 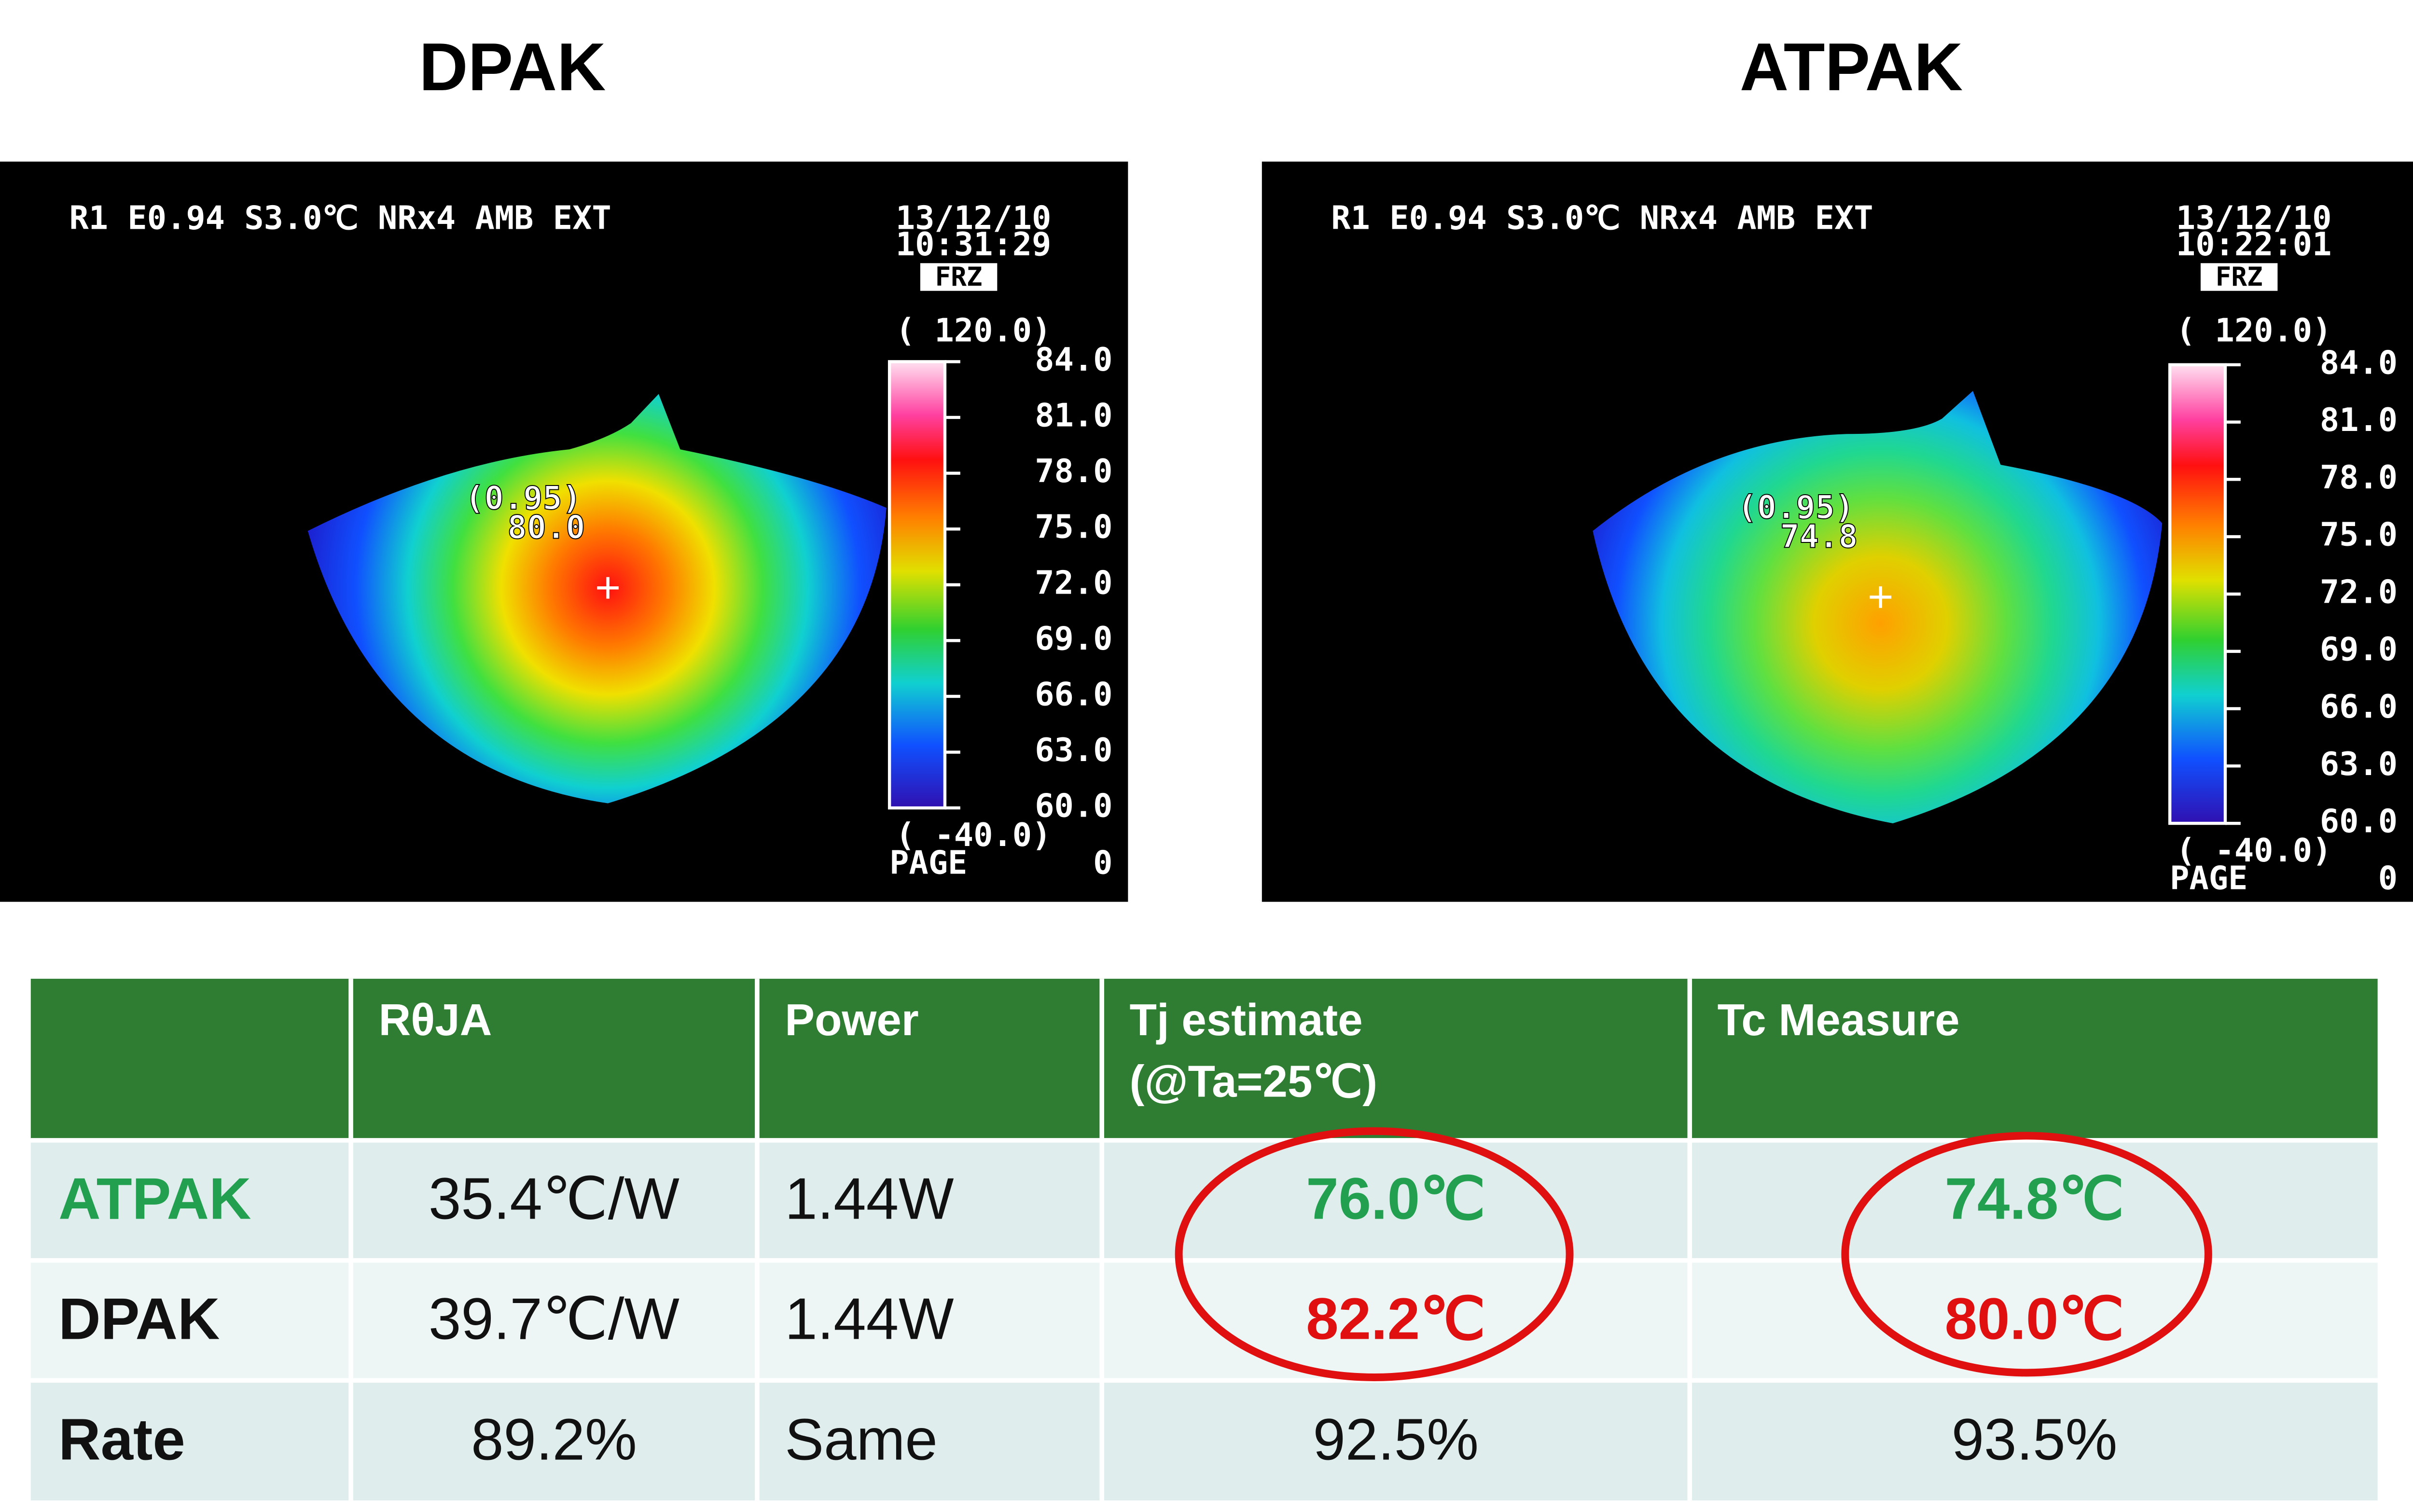 What do you see at coordinates (512, 67) in the screenshot?
I see `panel-title: DPAK` at bounding box center [512, 67].